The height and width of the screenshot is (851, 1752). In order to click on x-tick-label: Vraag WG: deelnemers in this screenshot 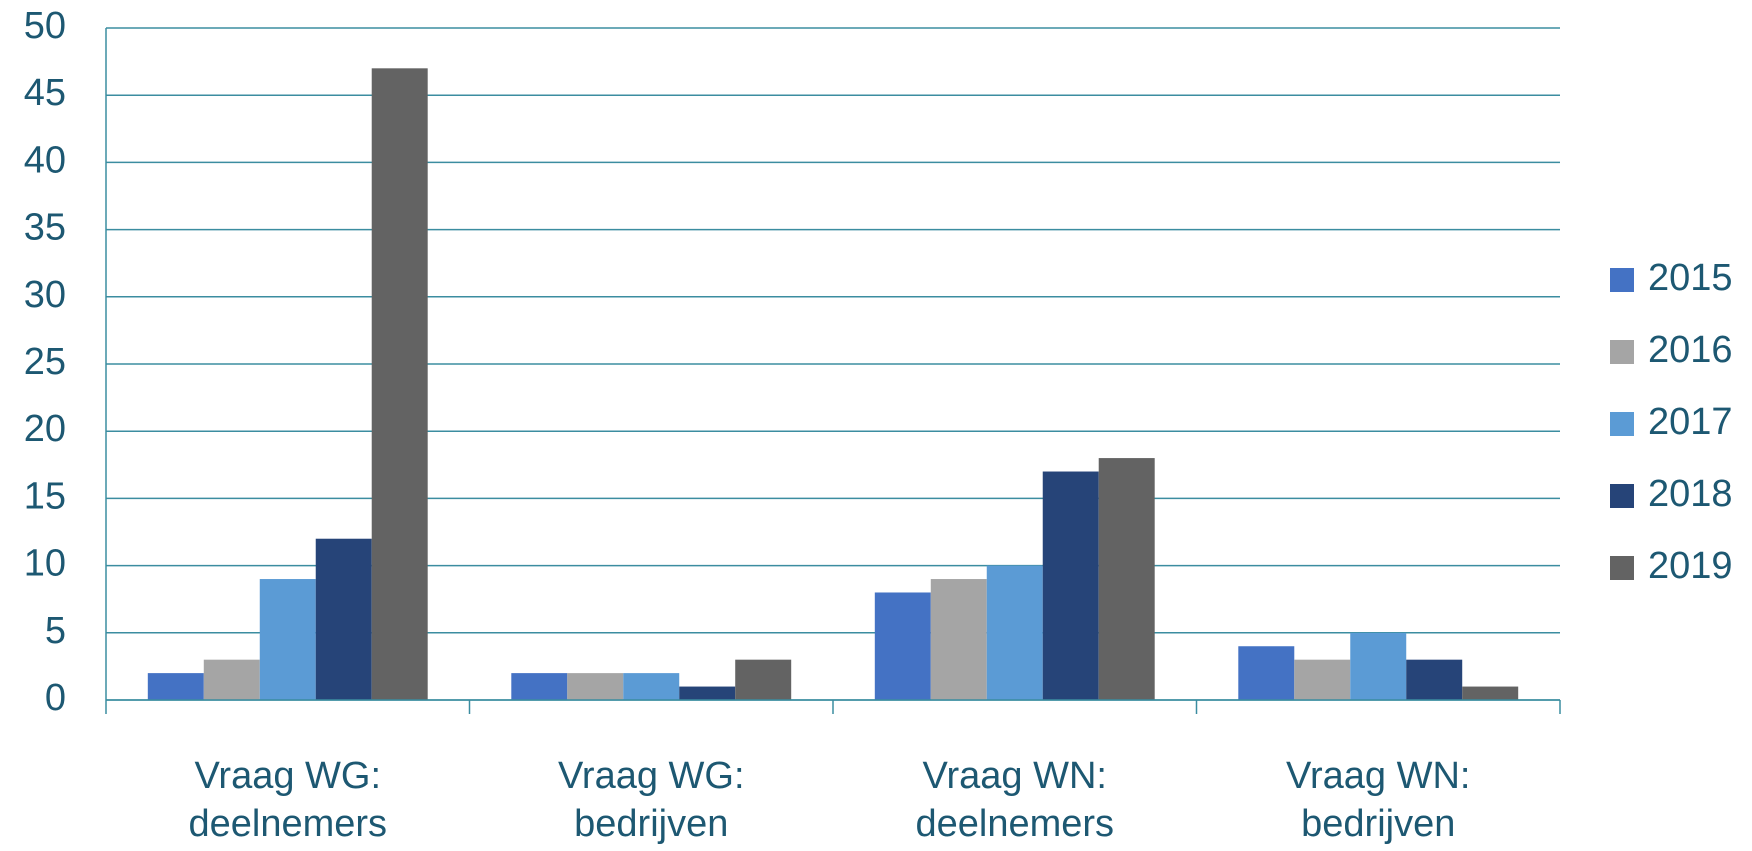, I will do `click(288, 800)`.